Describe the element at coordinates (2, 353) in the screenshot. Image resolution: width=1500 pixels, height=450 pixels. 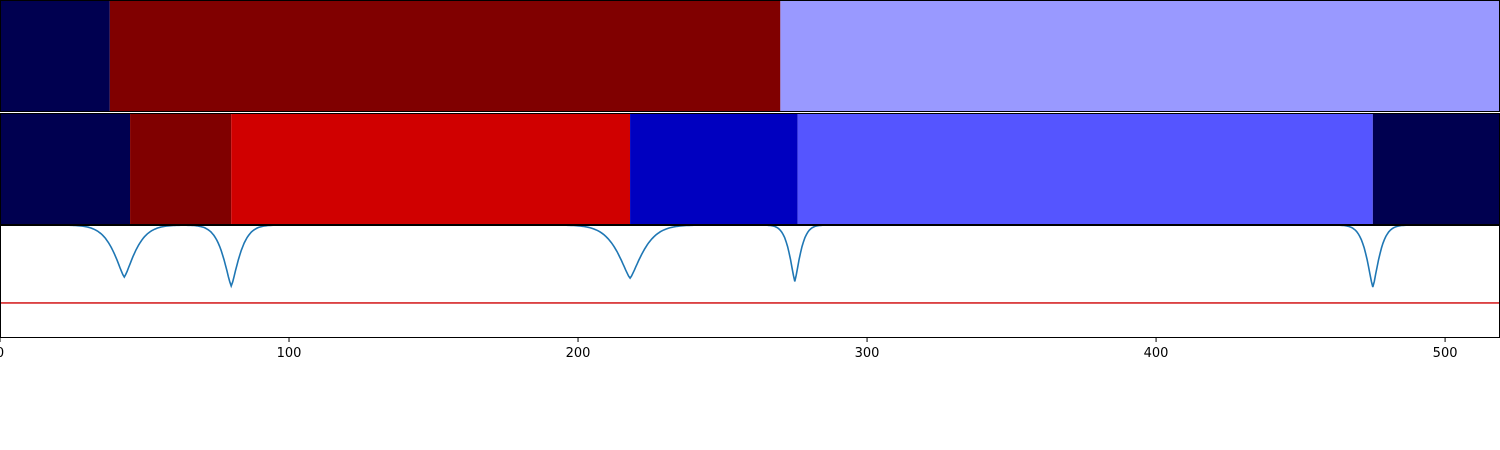
I see `x-tick-label-0: 0` at that location.